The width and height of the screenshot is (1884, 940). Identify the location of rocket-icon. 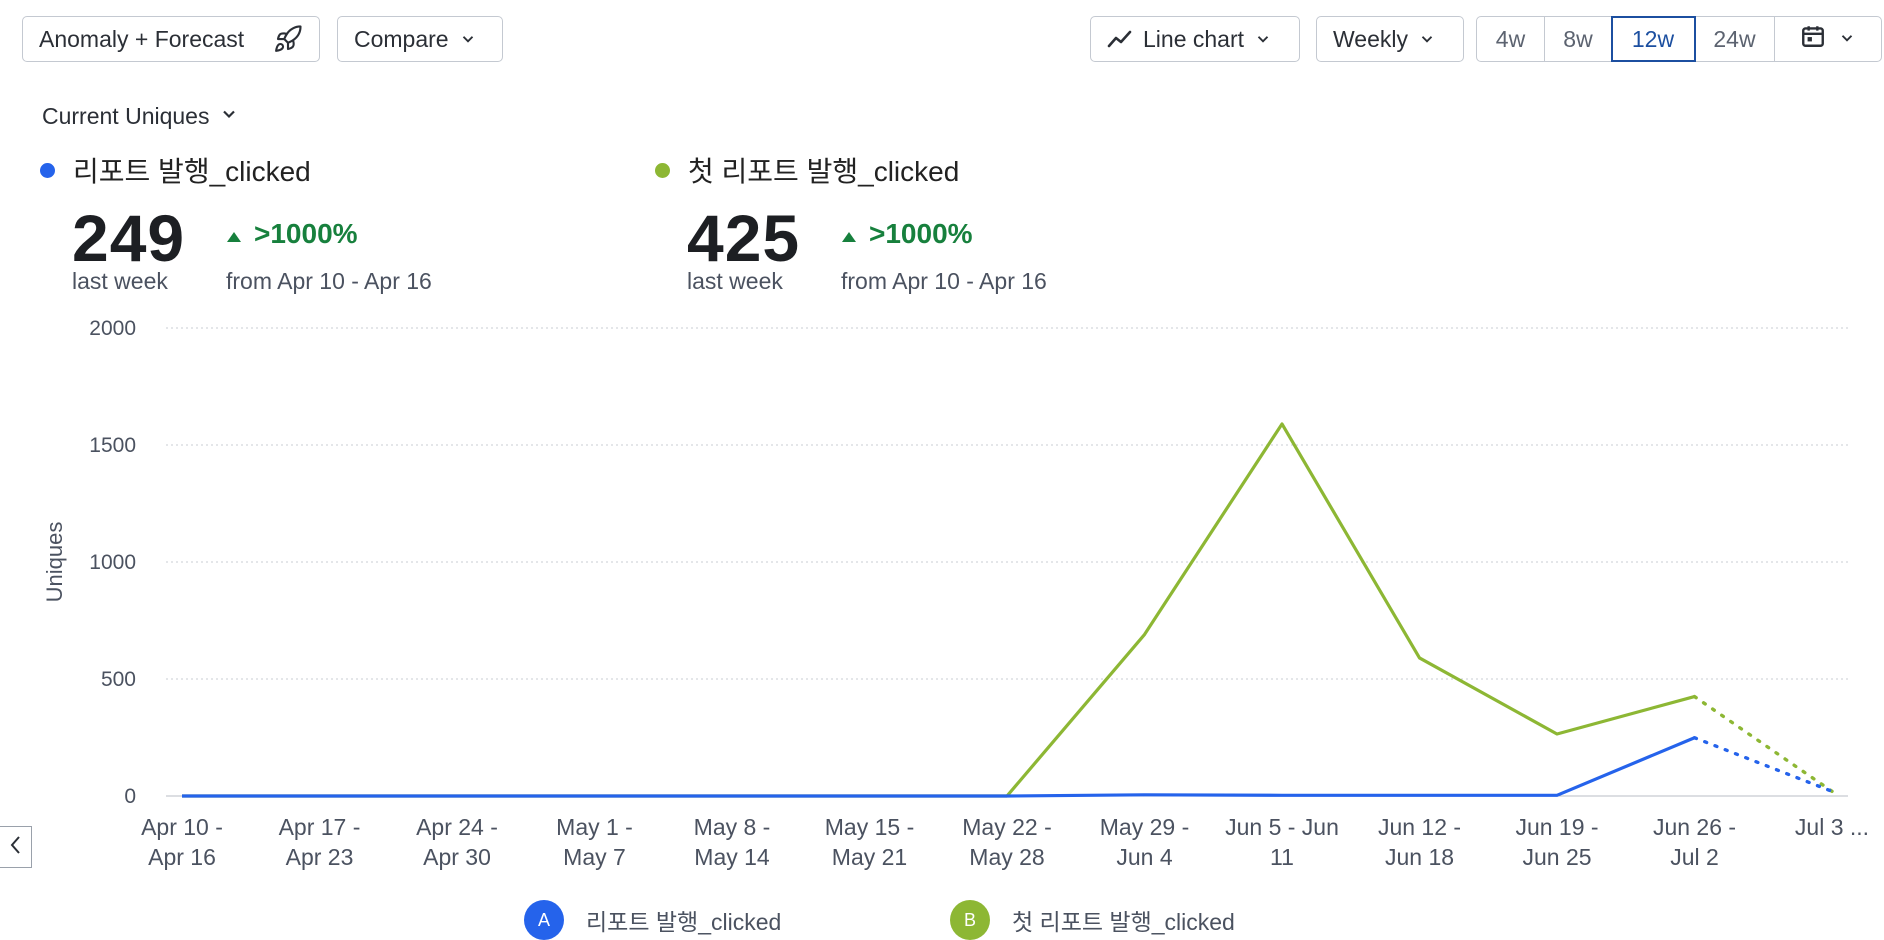
(288, 39).